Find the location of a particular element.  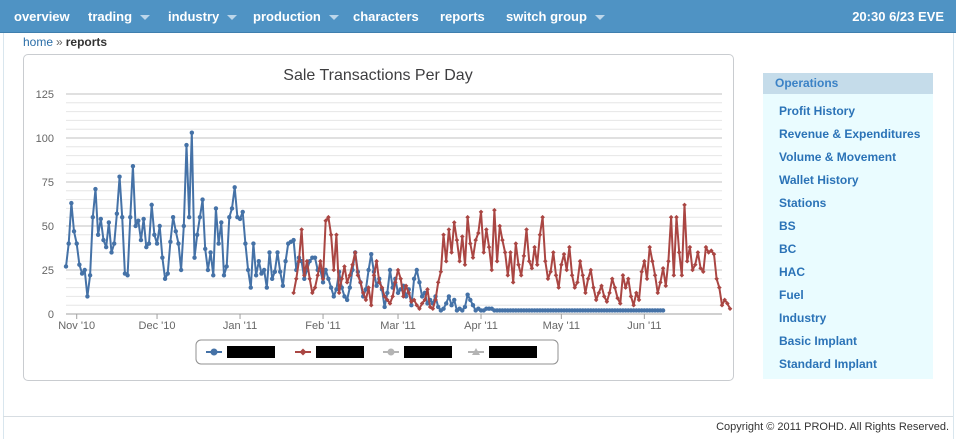

sidebar-item-fuel: Fuel is located at coordinates (791, 295).